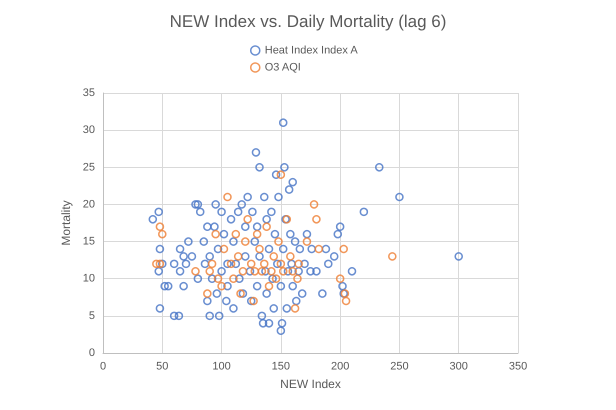 Image resolution: width=616 pixels, height=410 pixels. Describe the element at coordinates (88, 278) in the screenshot. I see `y-tick-label: 10` at that location.